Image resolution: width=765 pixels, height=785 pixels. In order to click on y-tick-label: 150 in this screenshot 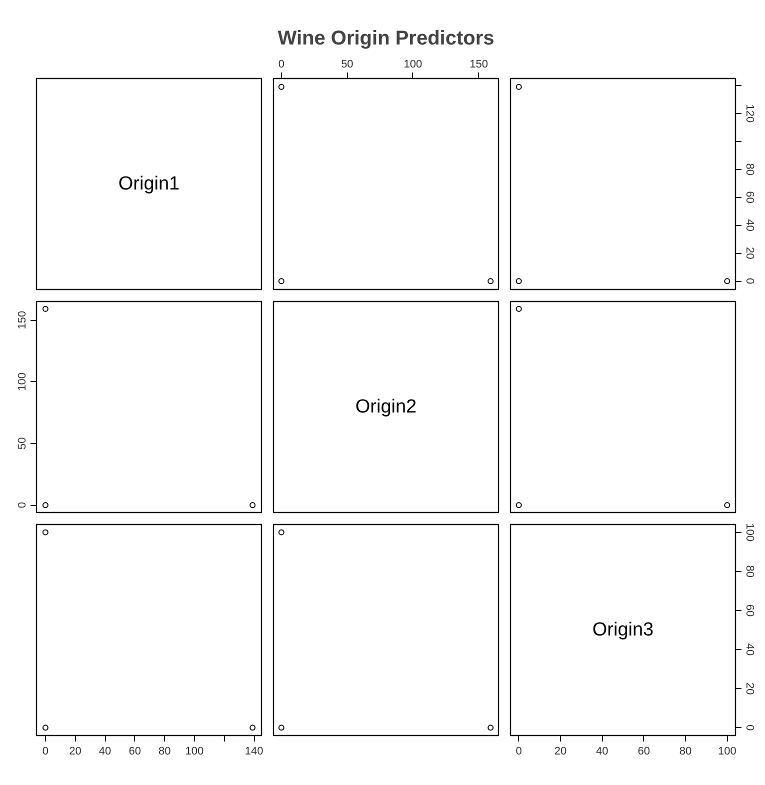, I will do `click(22, 320)`.